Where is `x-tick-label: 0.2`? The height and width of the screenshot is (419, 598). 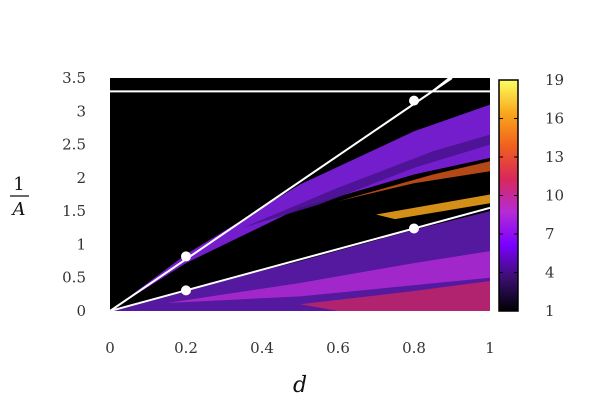
x-tick-label: 0.2 is located at coordinates (186, 348).